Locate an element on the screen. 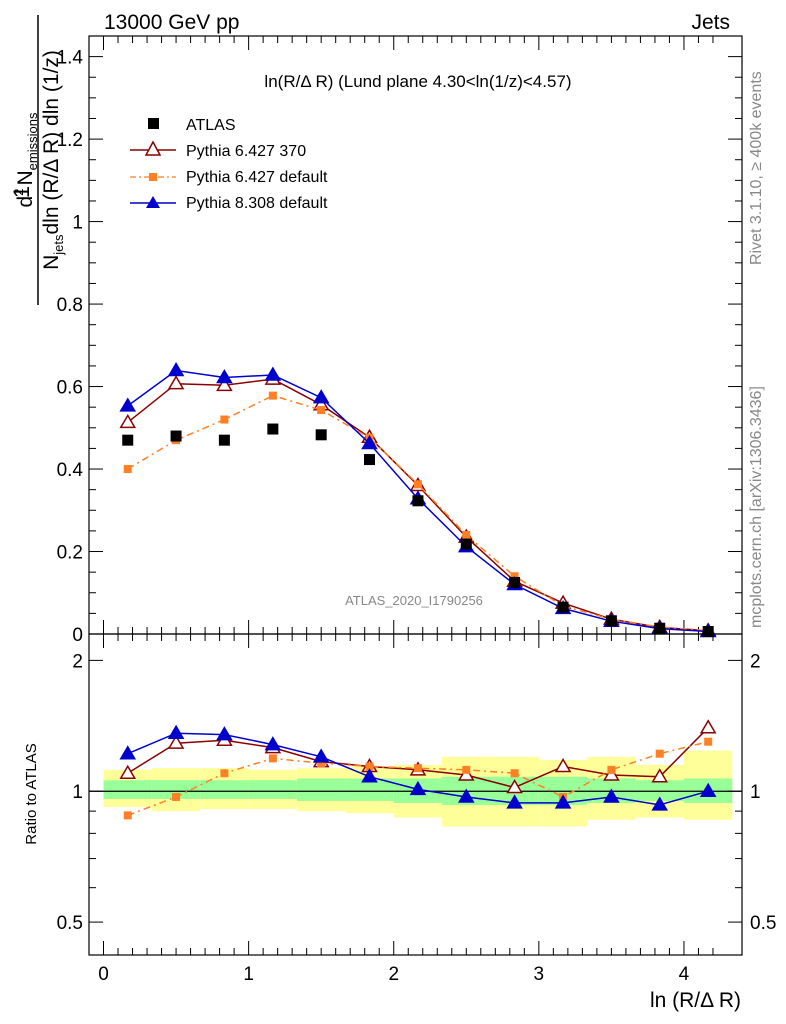 The height and width of the screenshot is (1024, 786). watermark: ATLAS_2020_I1790256 is located at coordinates (414, 600).